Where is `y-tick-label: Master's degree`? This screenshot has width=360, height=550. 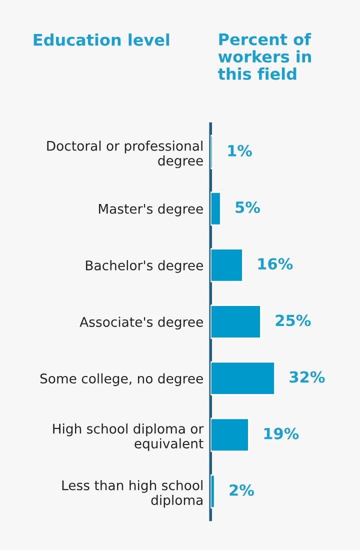 y-tick-label: Master's degree is located at coordinates (150, 210).